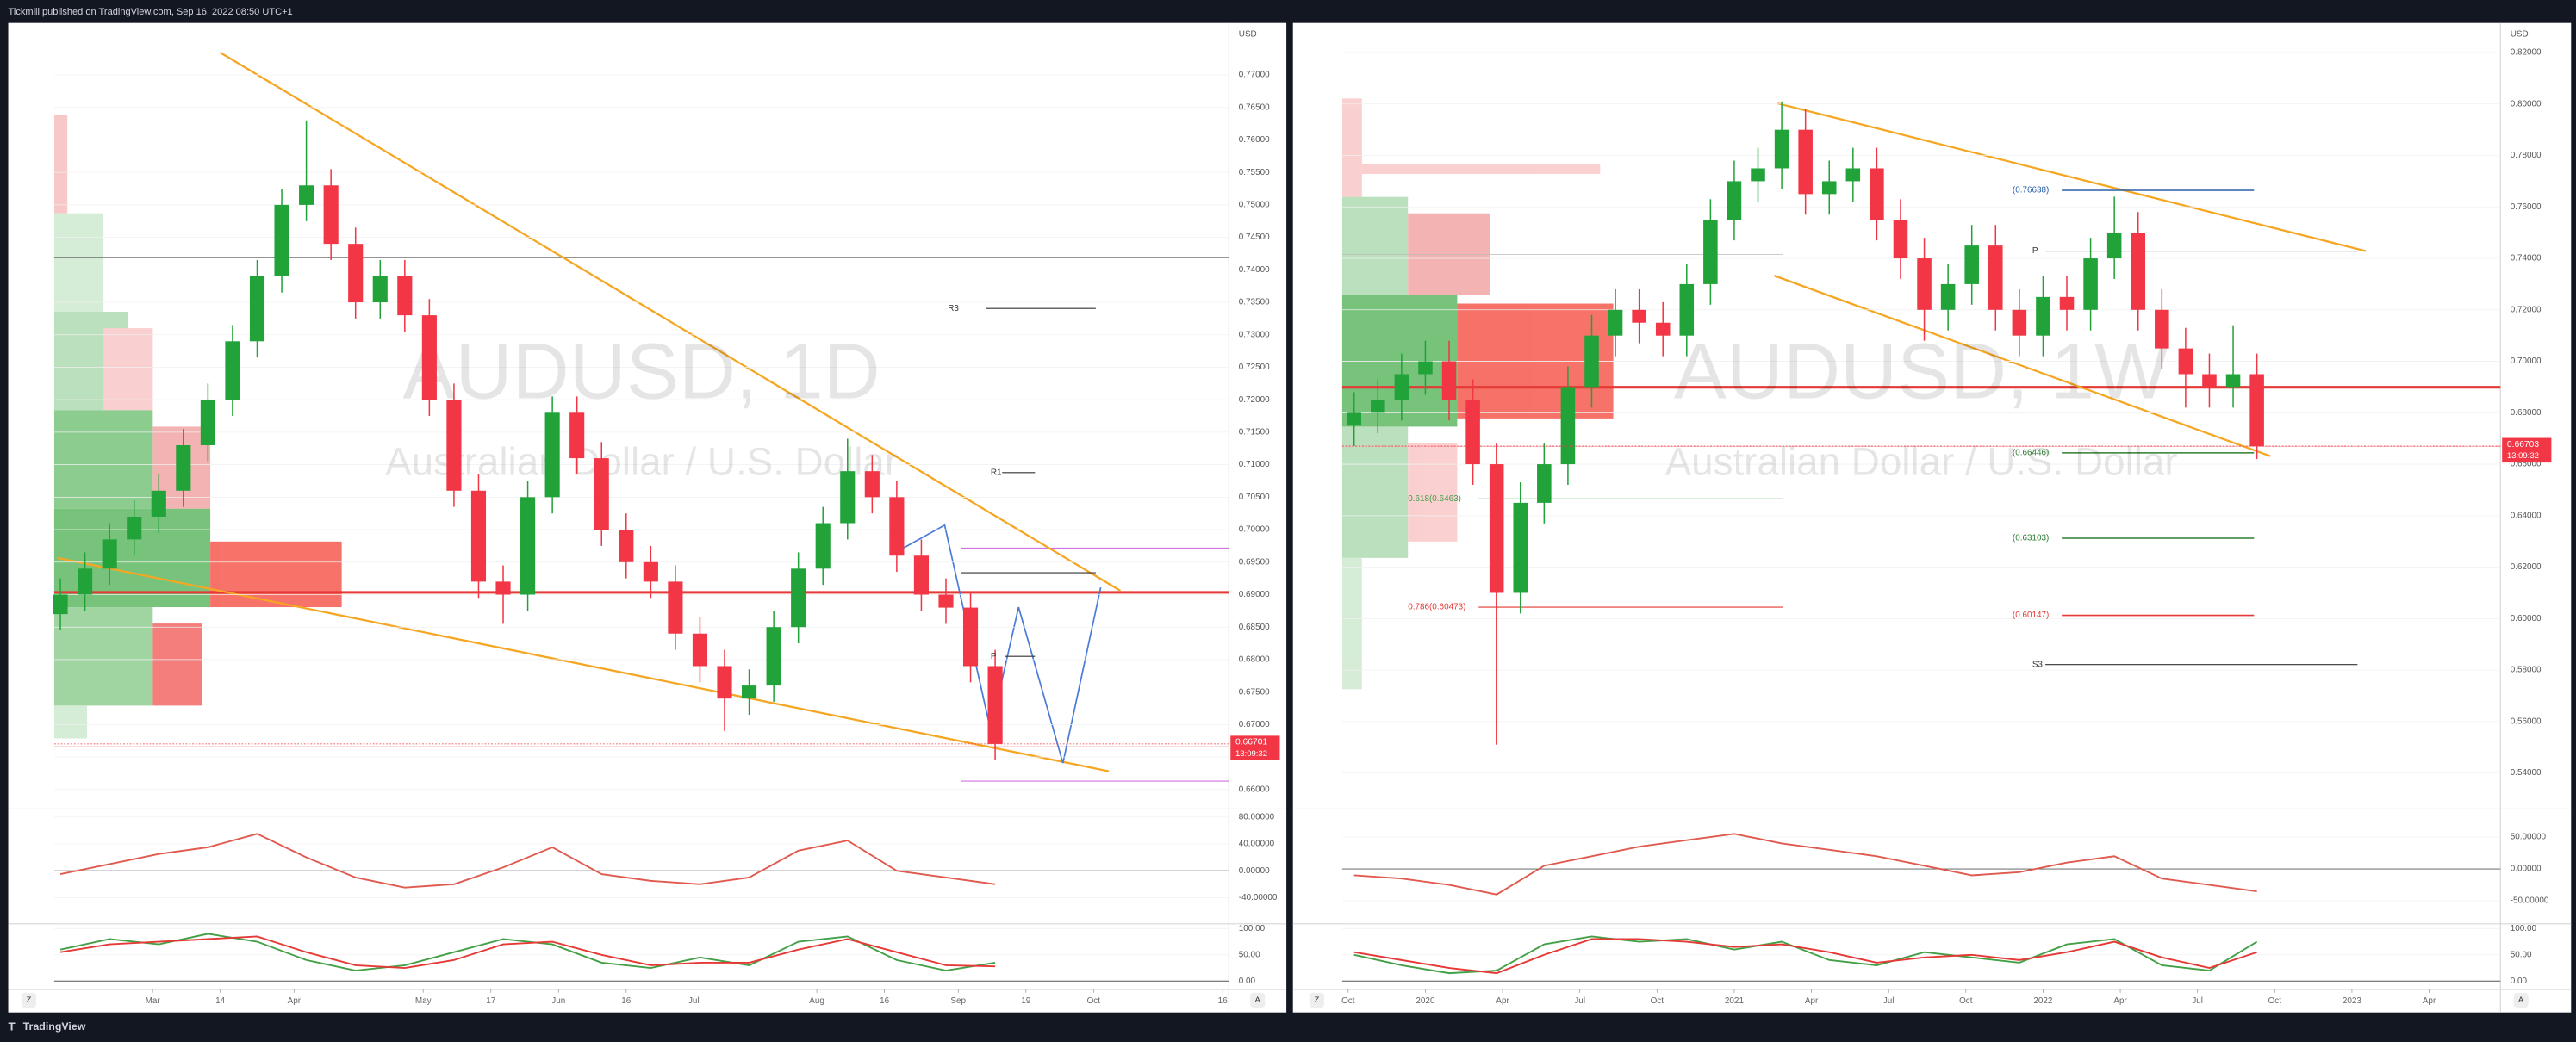  Describe the element at coordinates (1255, 367) in the screenshot. I see `y-tick-label: 0.72500` at that location.